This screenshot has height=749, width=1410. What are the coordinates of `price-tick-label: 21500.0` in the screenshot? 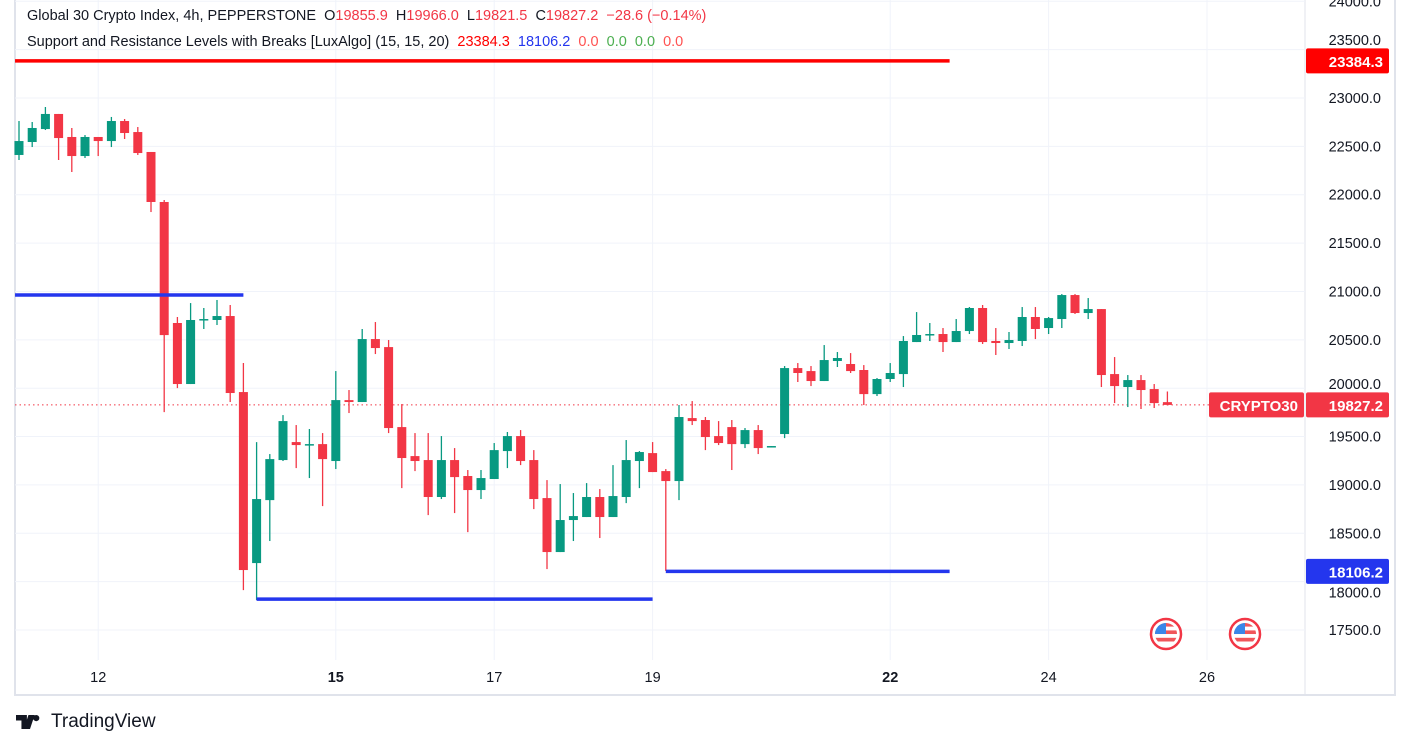 It's located at (1355, 244).